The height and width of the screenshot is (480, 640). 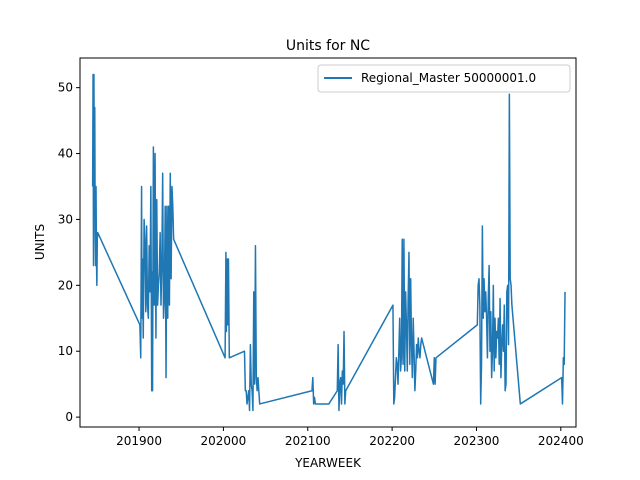 I want to click on legend-label: Regional_Master 50000001.0, so click(x=448, y=78).